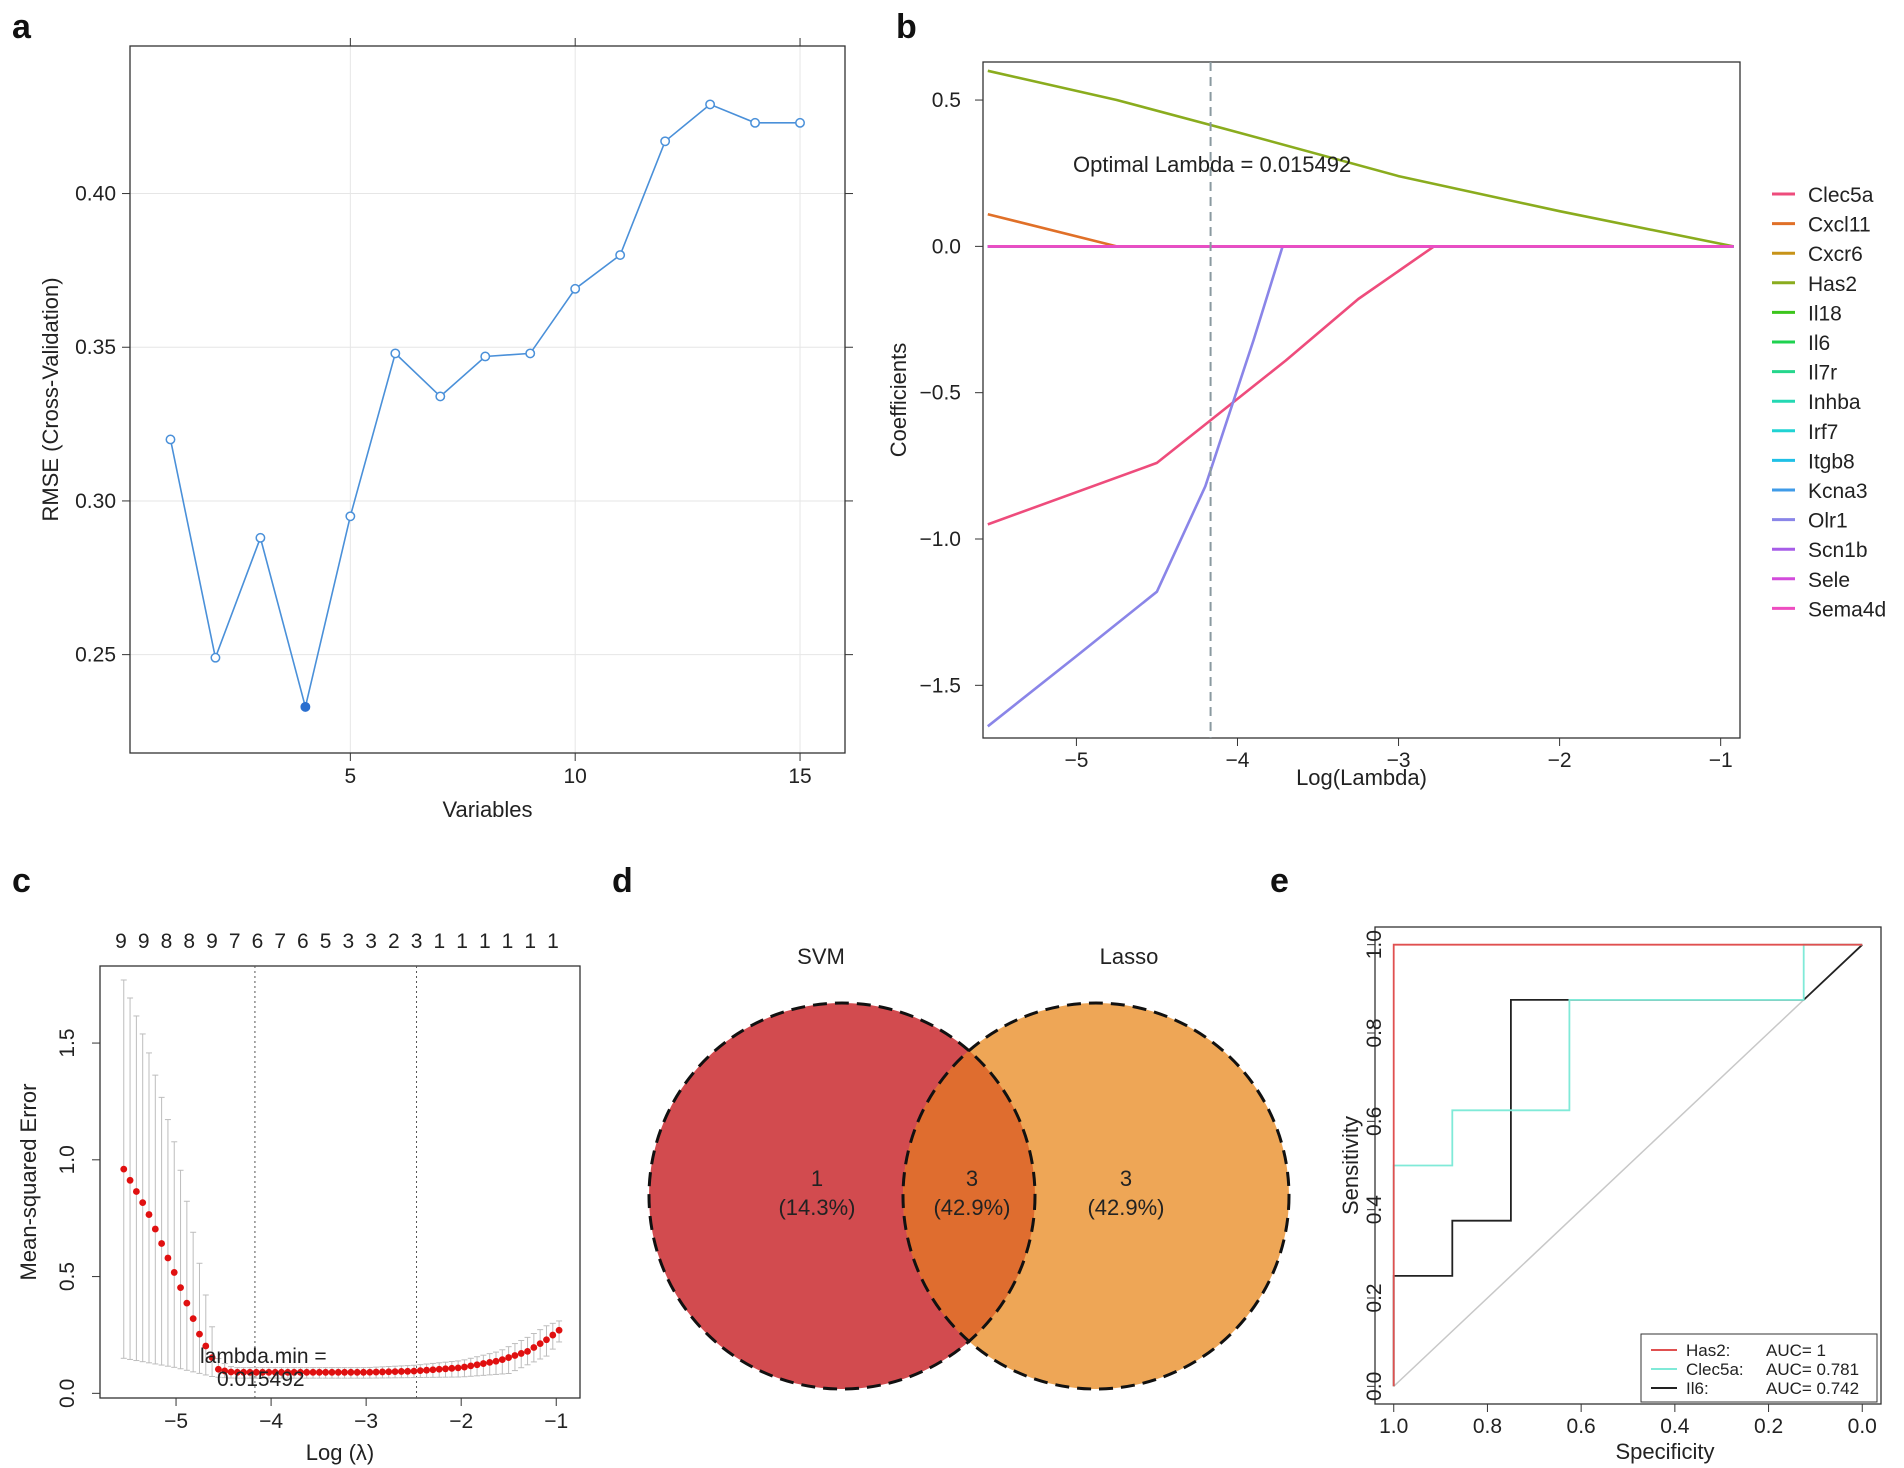 The image size is (1904, 1468). I want to click on panel-label-a: a, so click(22, 27).